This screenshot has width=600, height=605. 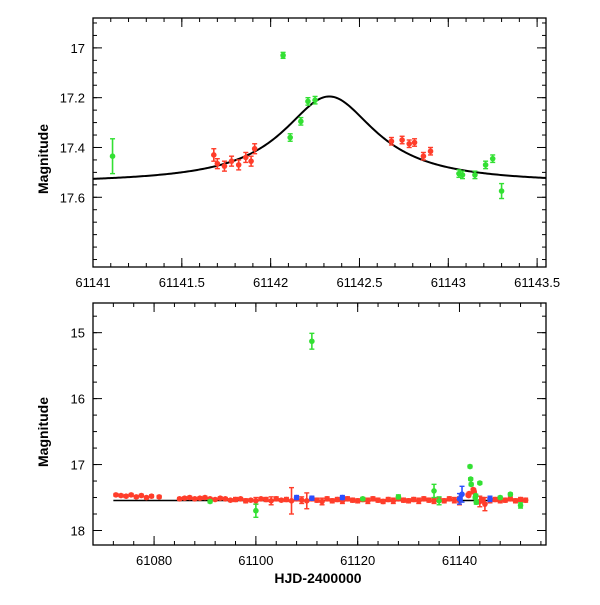 What do you see at coordinates (92, 282) in the screenshot?
I see `top-x-tick-label: 61141` at bounding box center [92, 282].